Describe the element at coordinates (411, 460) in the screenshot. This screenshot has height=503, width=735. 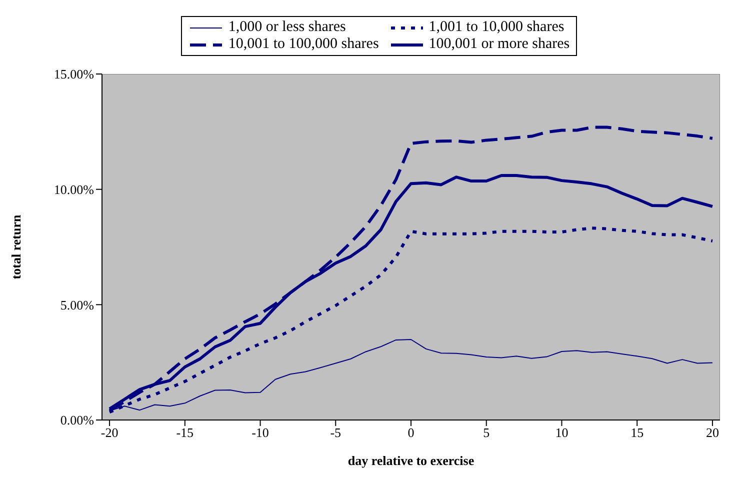
I see `x-axis-title: day relative to exercise` at that location.